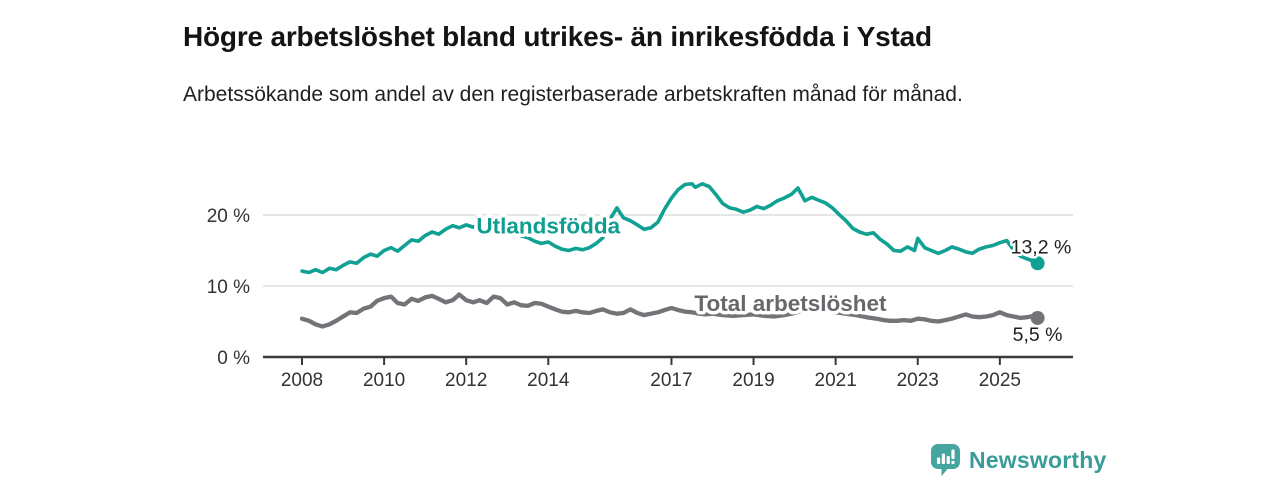 The image size is (1280, 480). I want to click on x-tick-label-2021: 2021, so click(836, 380).